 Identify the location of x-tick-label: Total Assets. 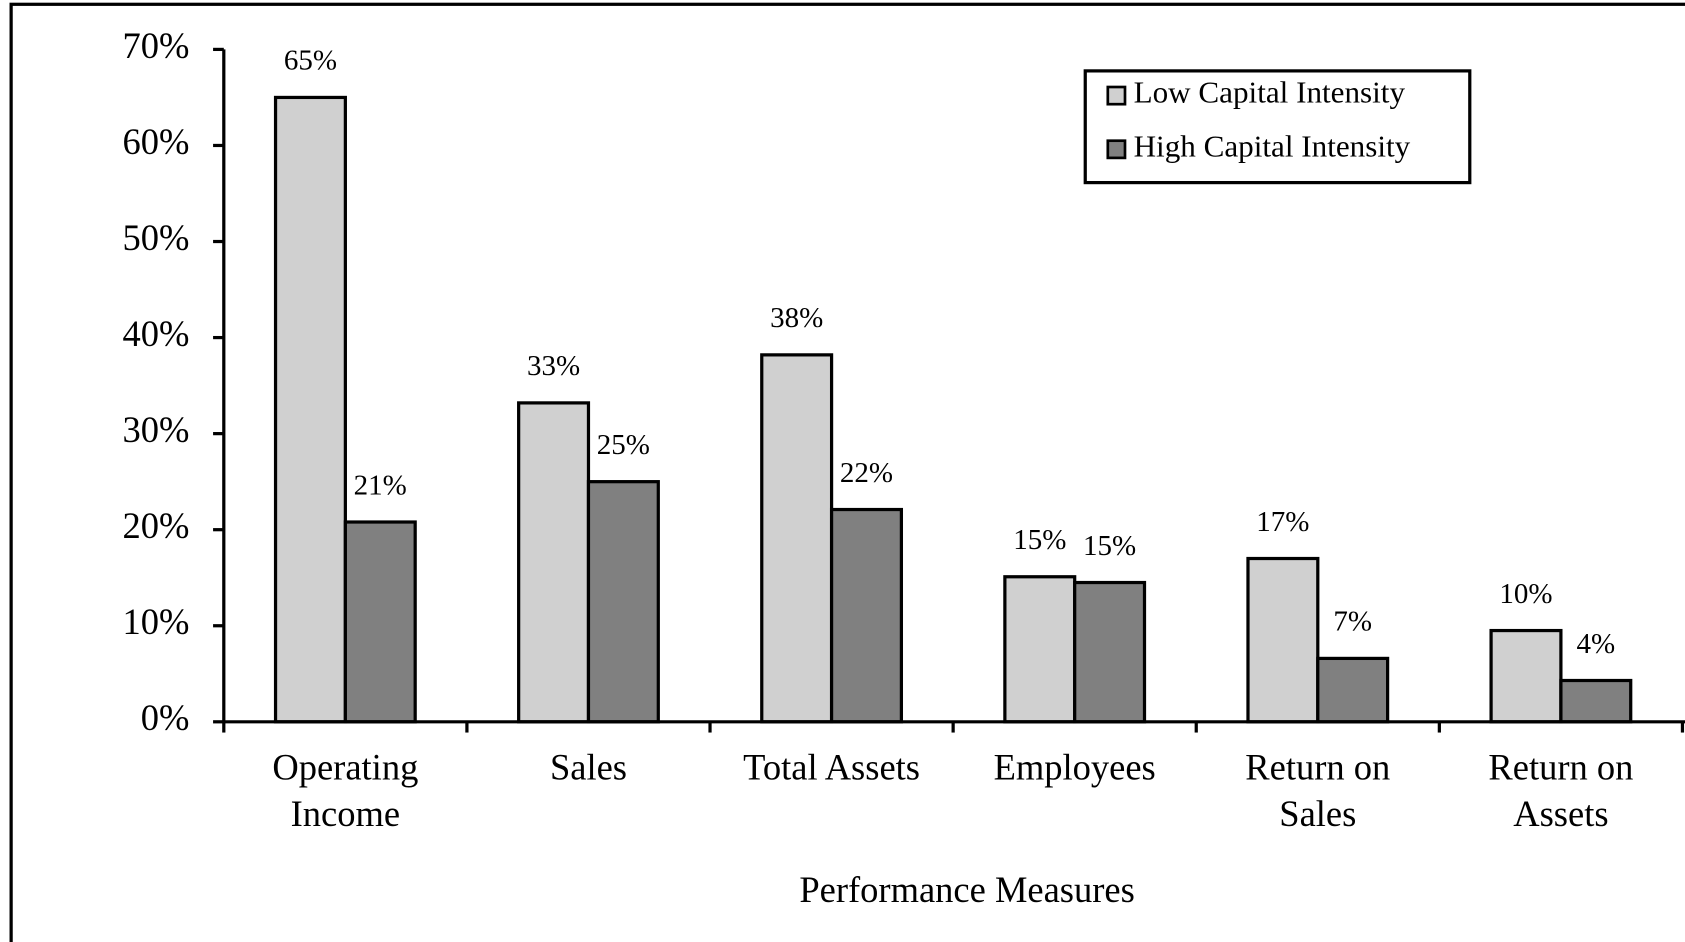
(831, 767).